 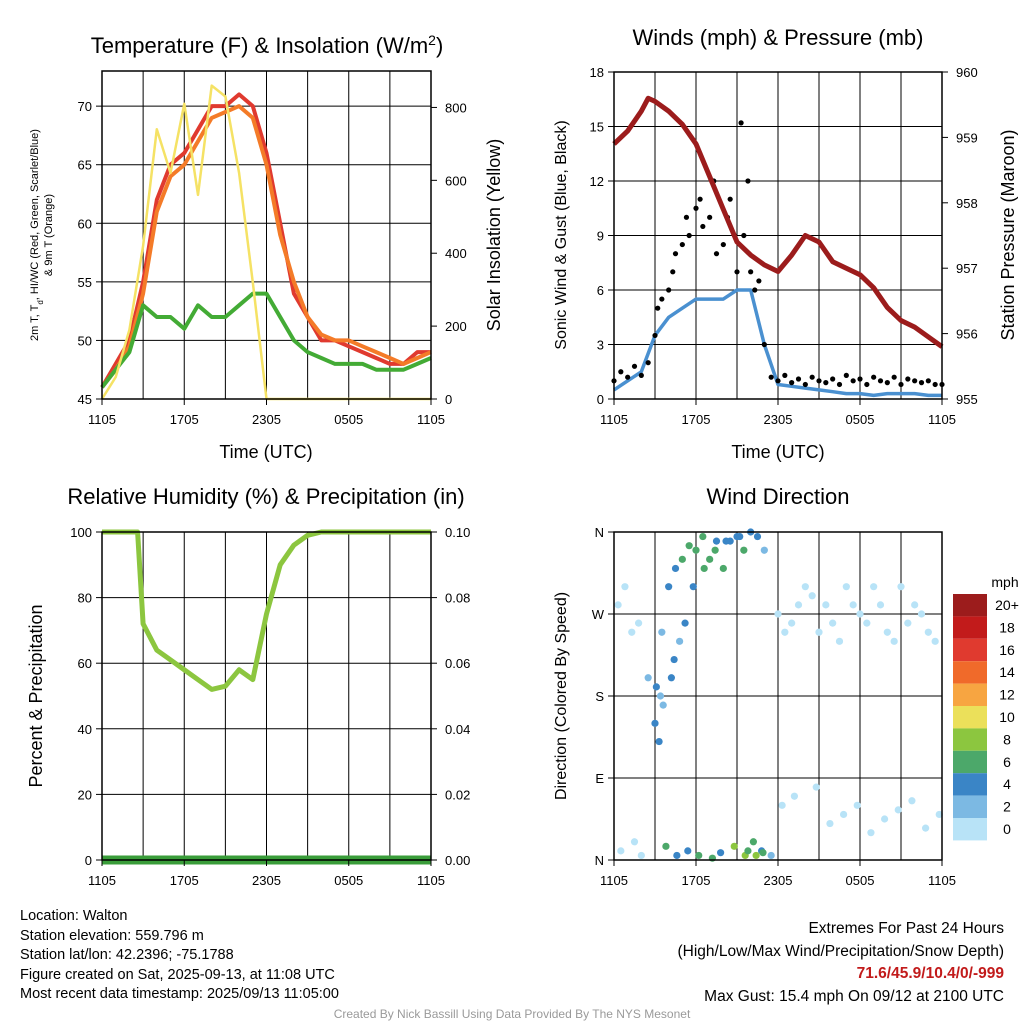 What do you see at coordinates (777, 343) in the screenshot?
I see `sonic-wind-line` at bounding box center [777, 343].